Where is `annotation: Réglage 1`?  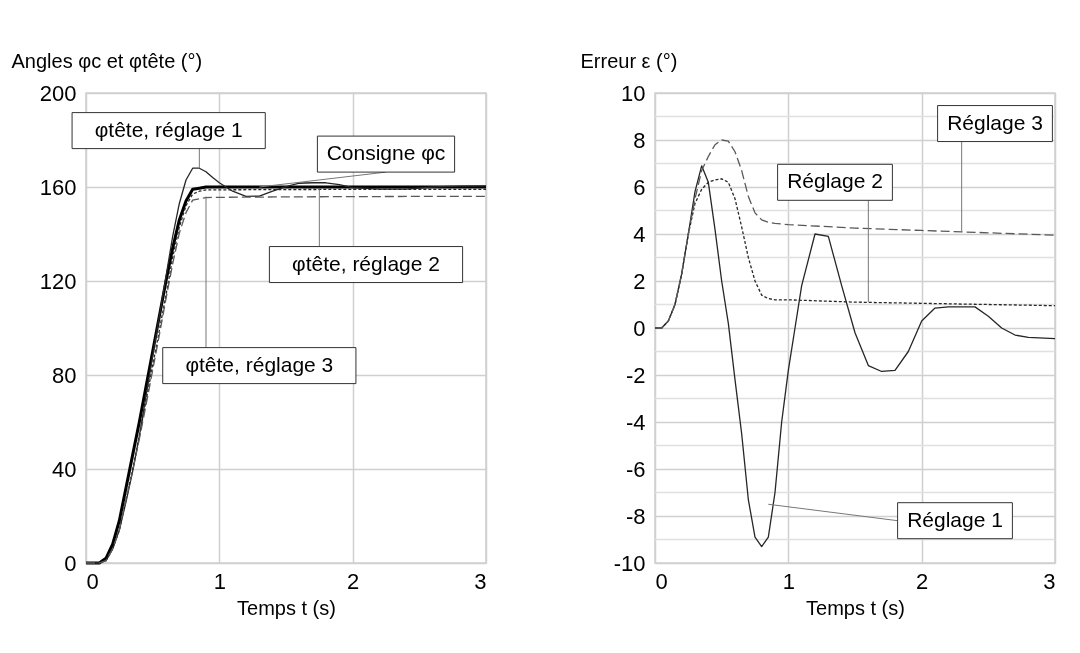
annotation: Réglage 1 is located at coordinates (955, 519).